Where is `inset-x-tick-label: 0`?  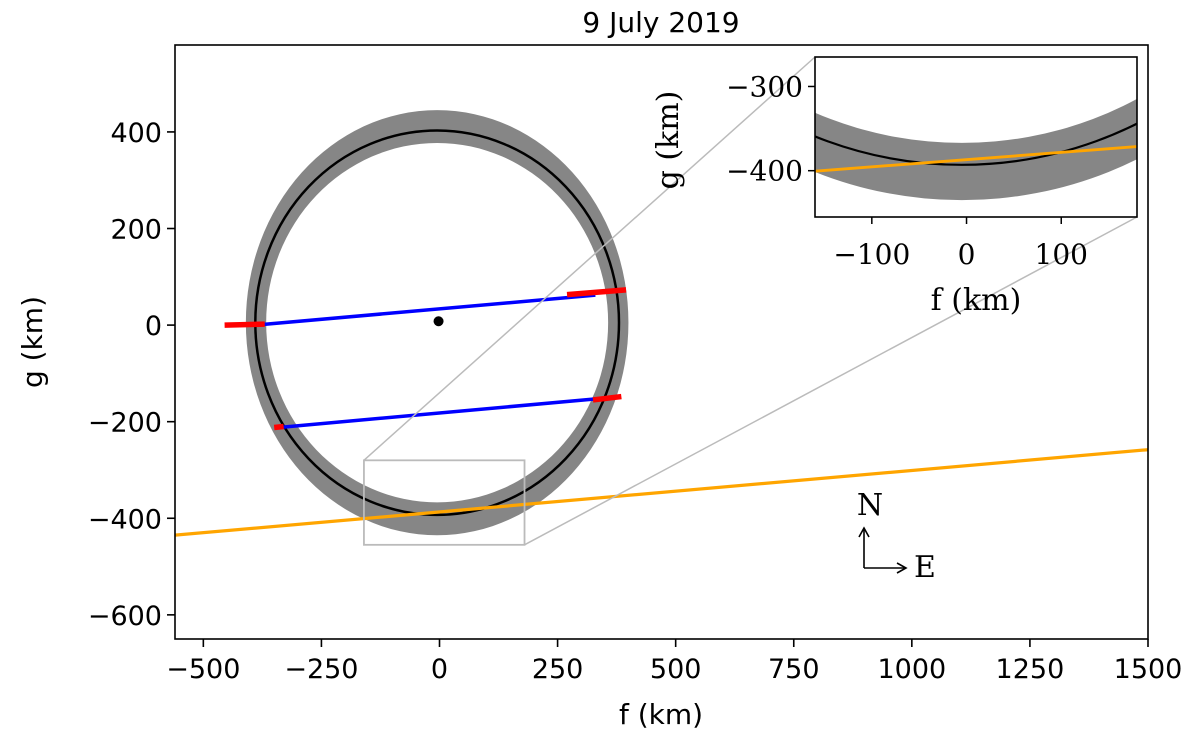 inset-x-tick-label: 0 is located at coordinates (967, 254).